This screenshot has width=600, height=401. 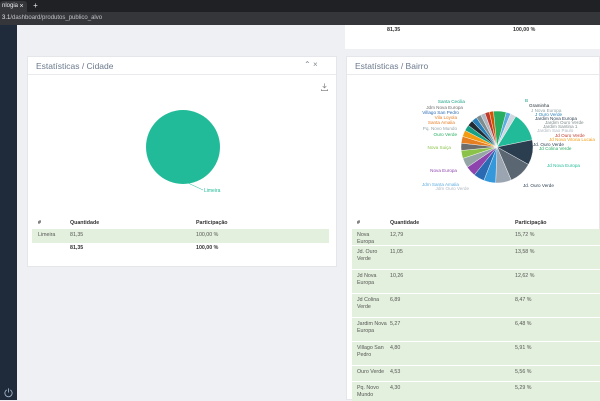 I want to click on url-path: /dashboard/produtos_publico_alvo, so click(x=56, y=18).